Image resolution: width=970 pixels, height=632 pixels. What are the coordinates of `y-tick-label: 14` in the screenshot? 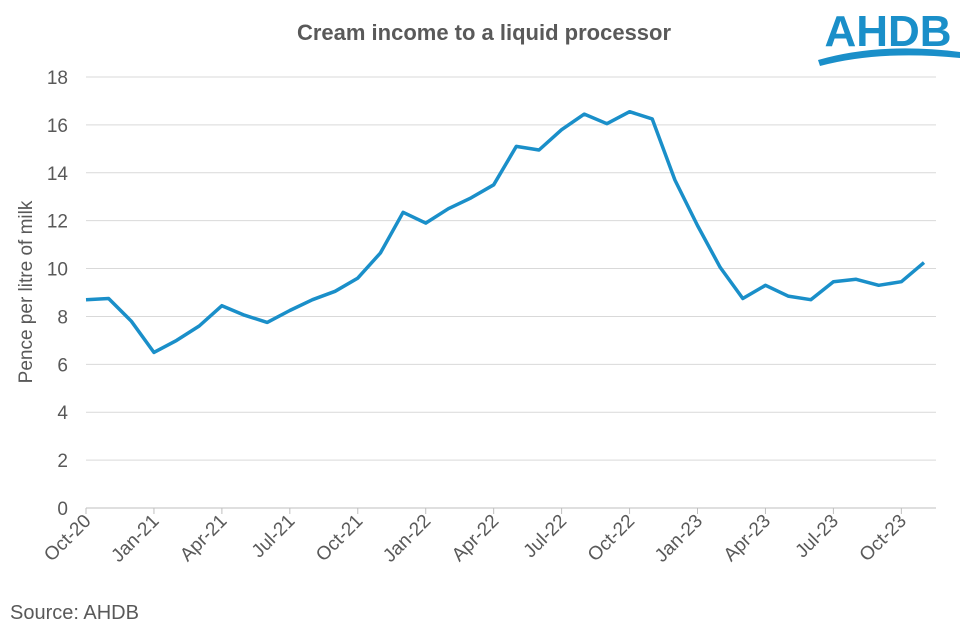 It's located at (58, 174).